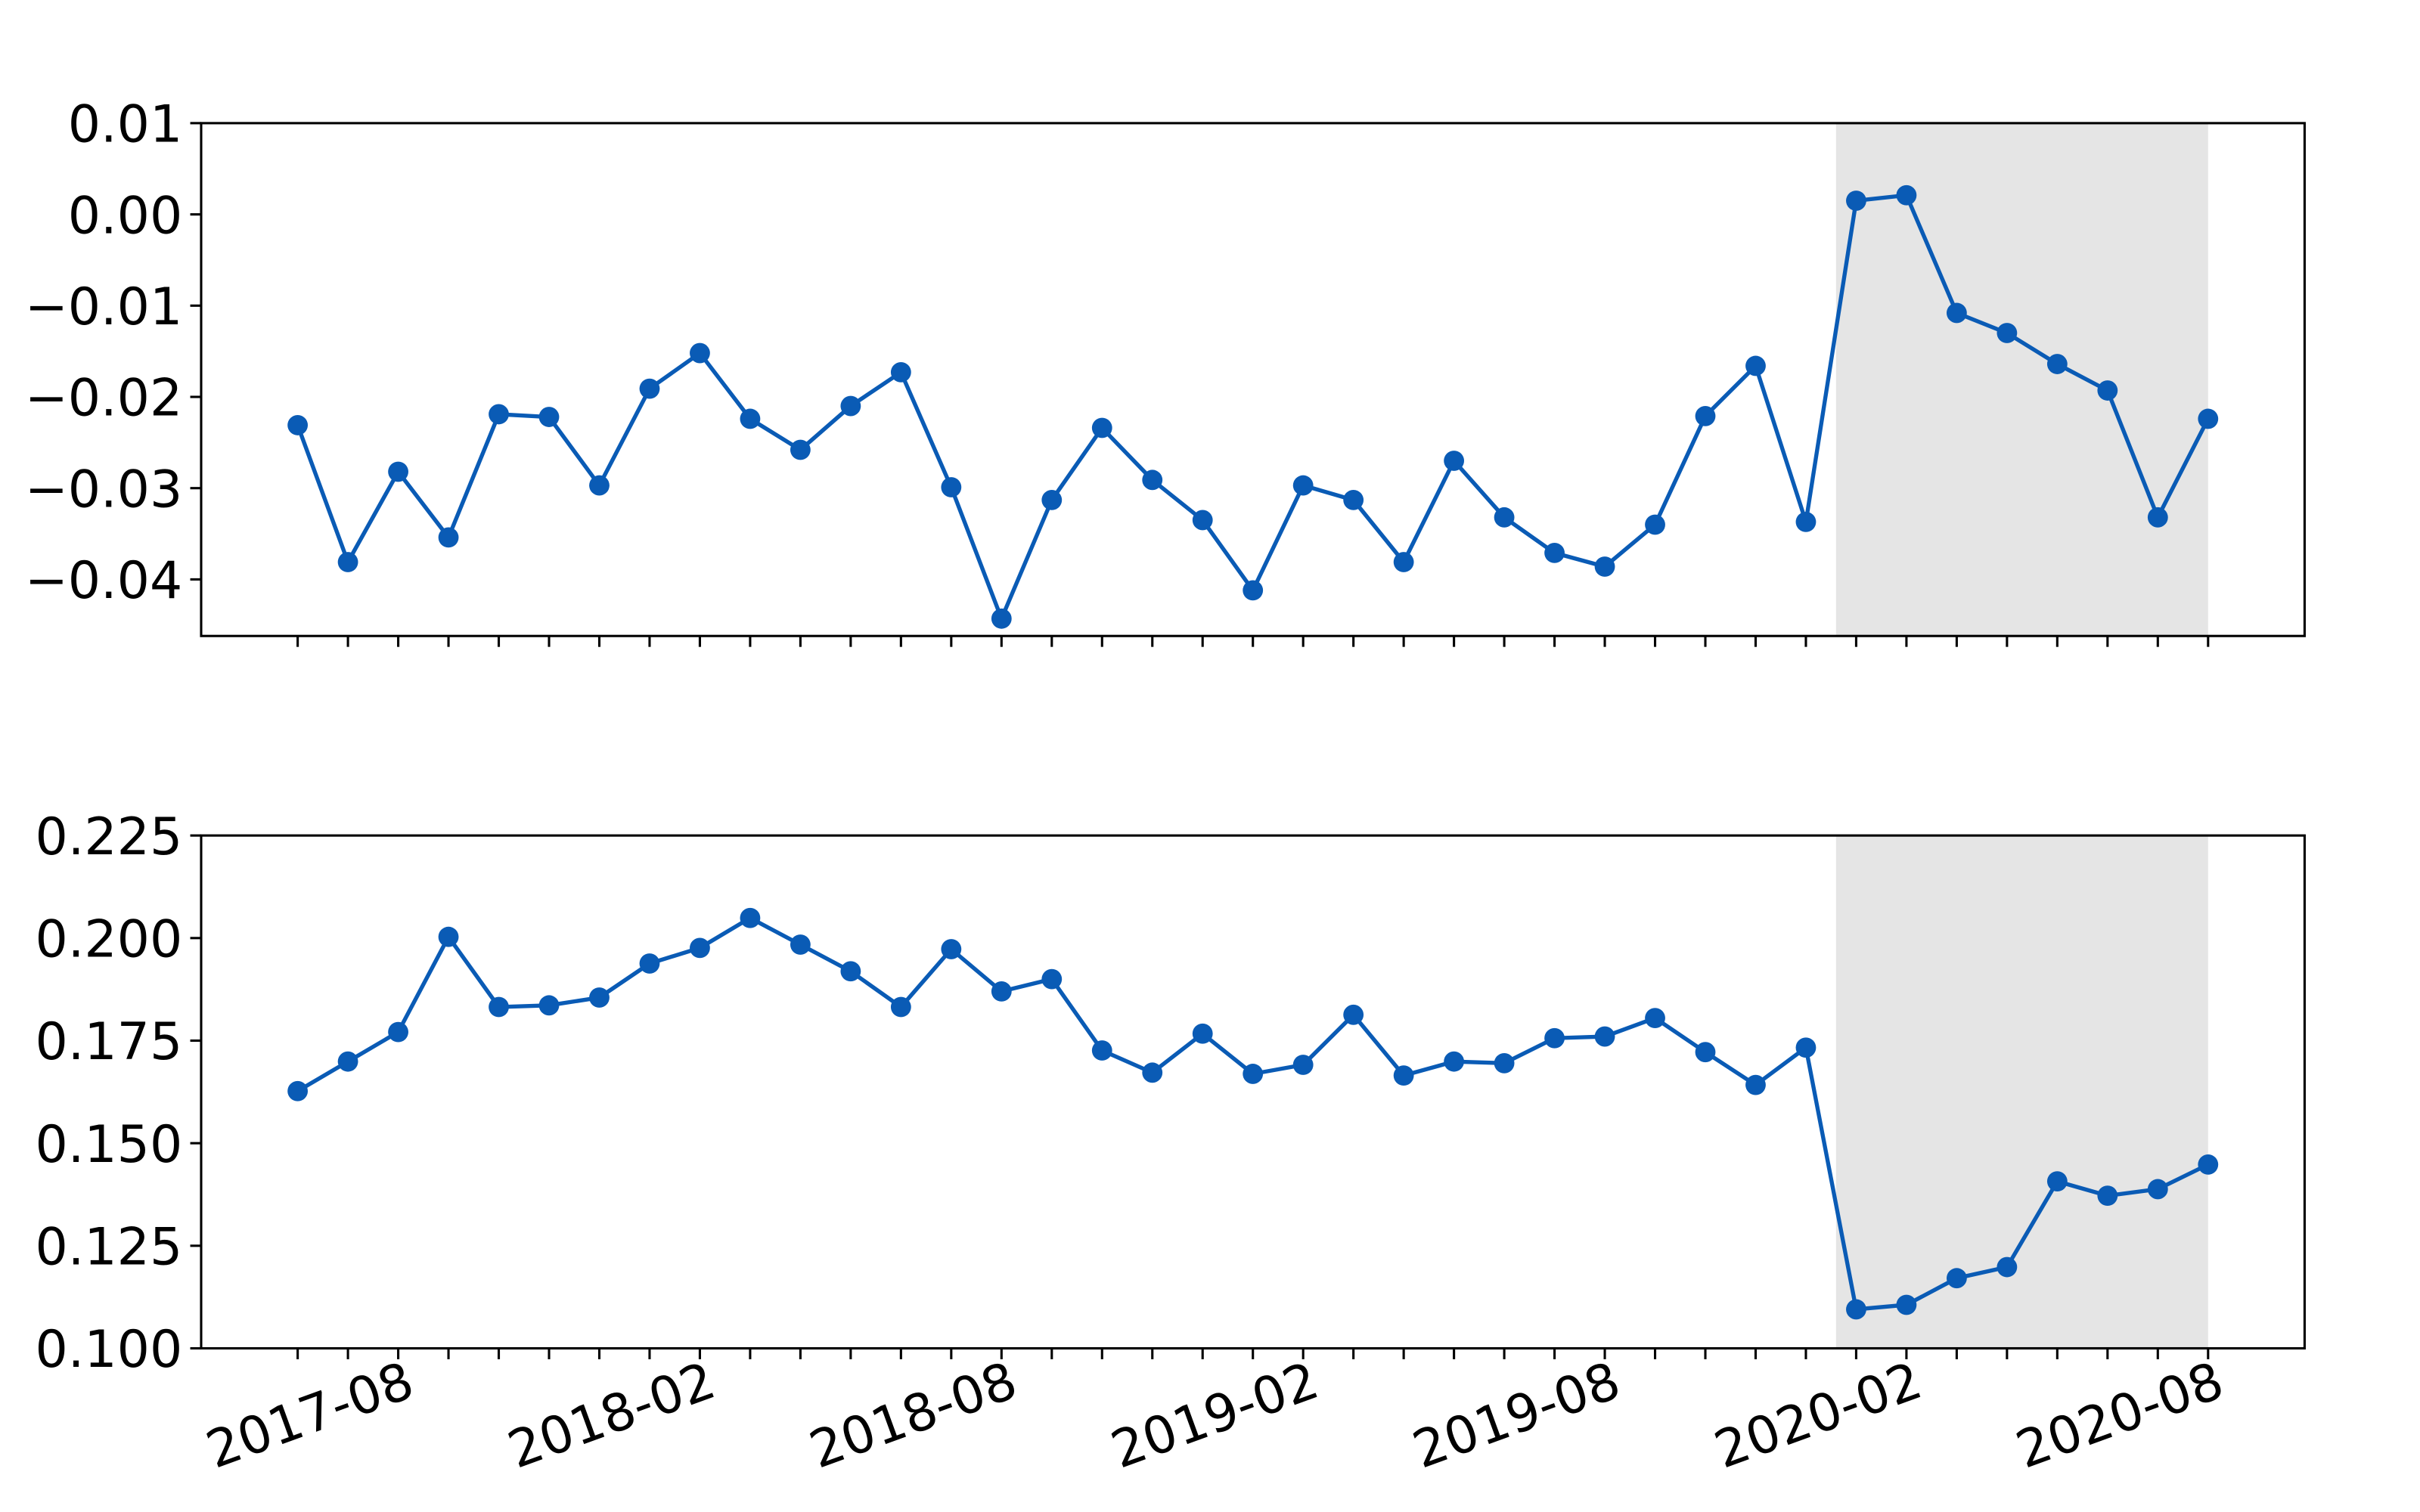  Describe the element at coordinates (2120, 1415) in the screenshot. I see `x-tick-label: 2020-08` at that location.